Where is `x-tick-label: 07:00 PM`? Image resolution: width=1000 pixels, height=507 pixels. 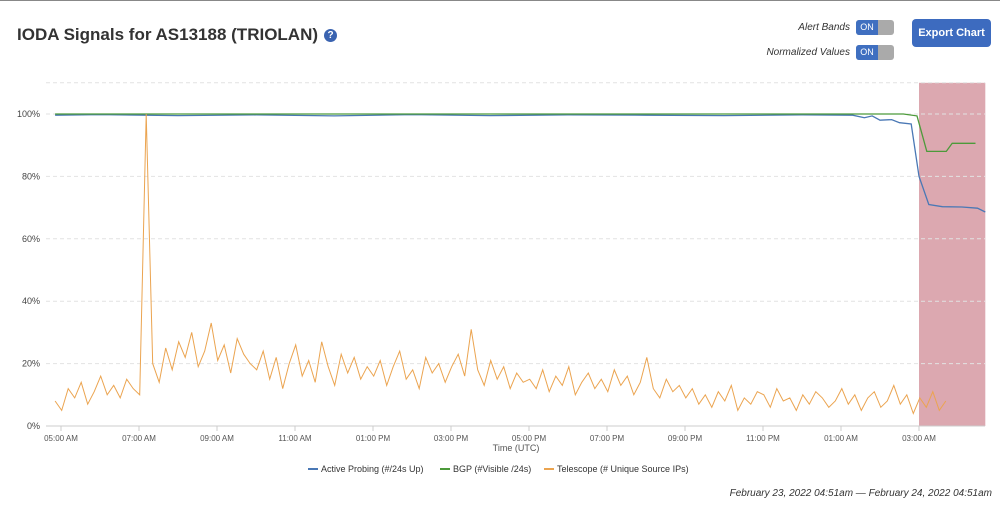 x-tick-label: 07:00 PM is located at coordinates (607, 438).